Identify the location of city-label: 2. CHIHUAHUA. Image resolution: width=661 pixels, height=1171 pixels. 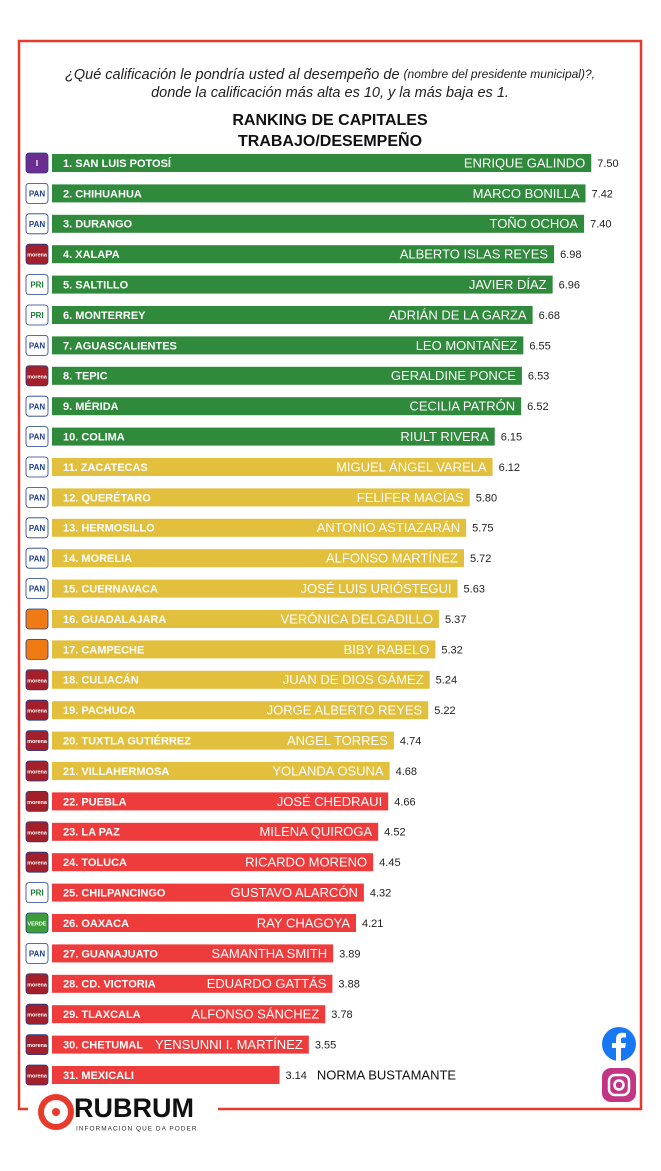
(102, 194).